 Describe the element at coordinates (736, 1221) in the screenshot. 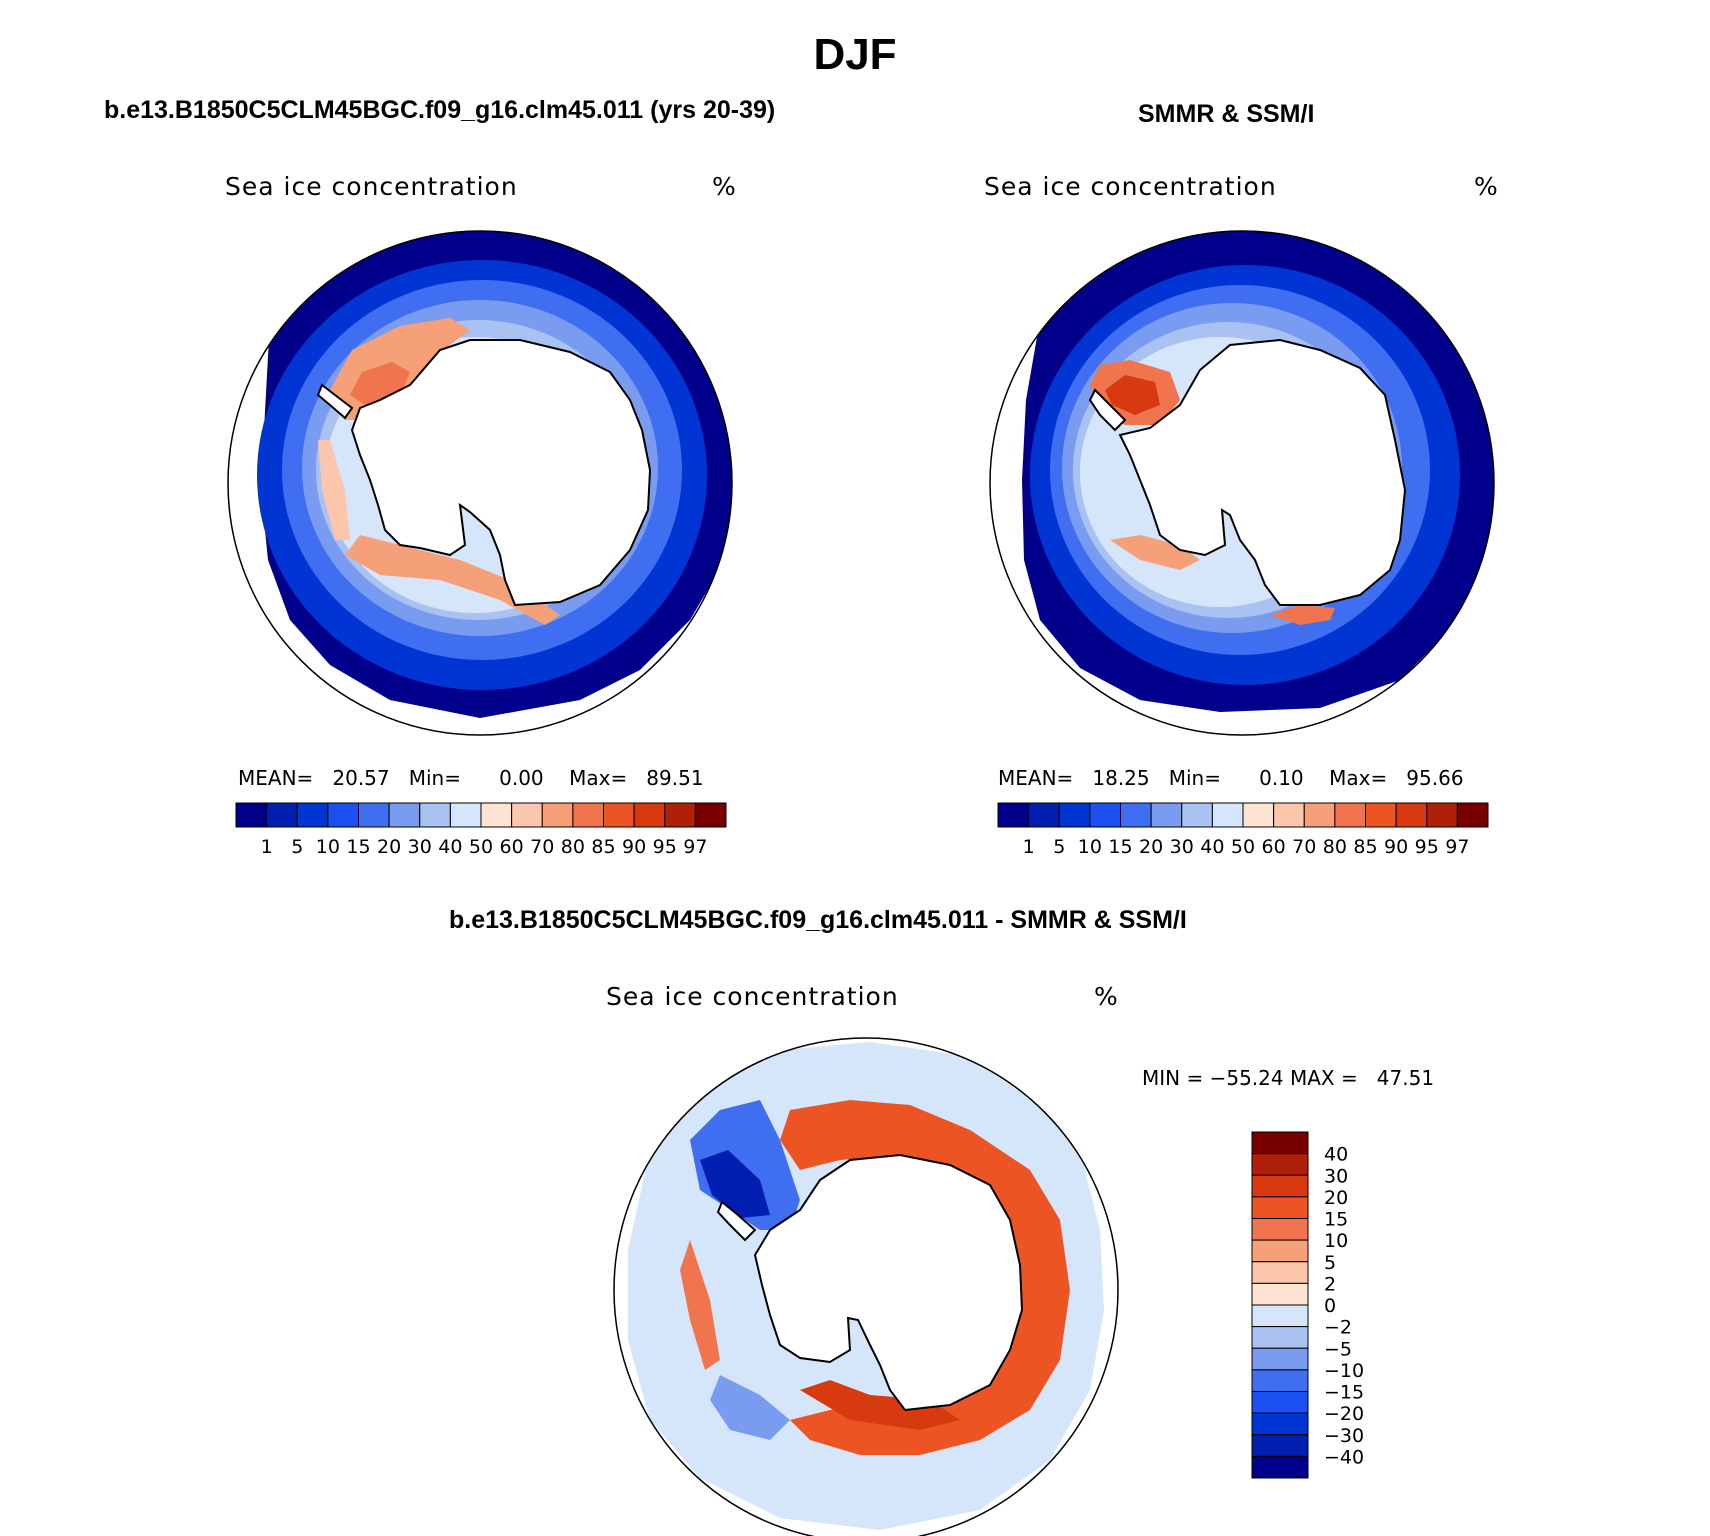

I see `diff-peninsula` at that location.